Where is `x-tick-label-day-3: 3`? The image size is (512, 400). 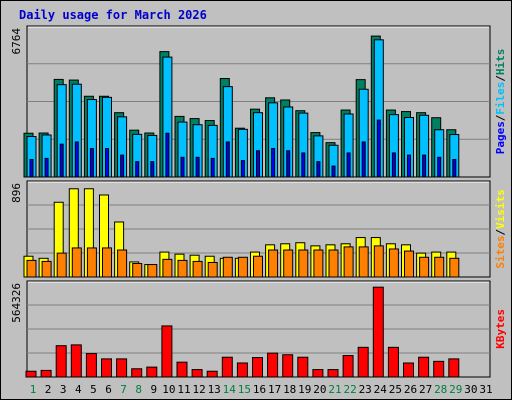
x-tick-label-day-3: 3 is located at coordinates (63, 389).